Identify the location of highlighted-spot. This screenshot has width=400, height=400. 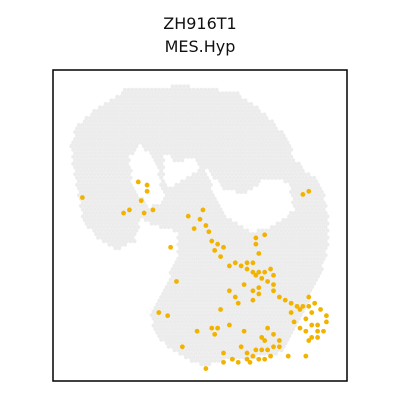
(247, 263).